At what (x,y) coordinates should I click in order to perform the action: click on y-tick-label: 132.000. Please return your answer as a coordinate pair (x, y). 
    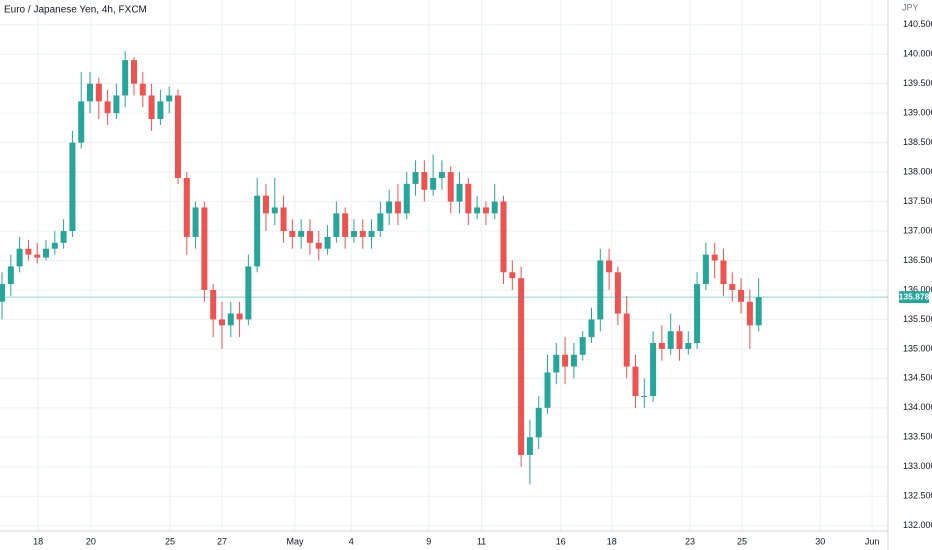
    Looking at the image, I should click on (917, 525).